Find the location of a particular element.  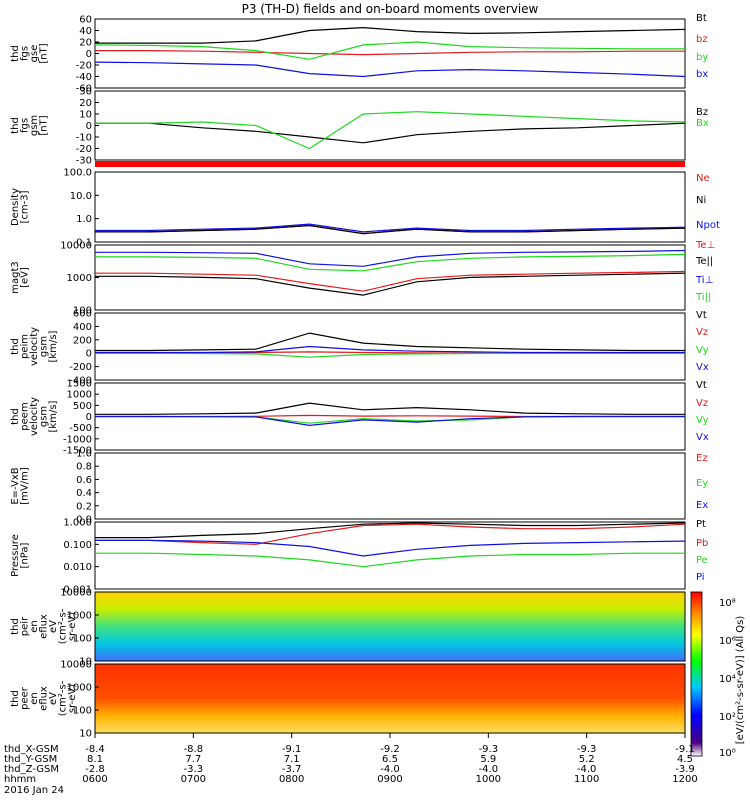

y-axis-label: Density is located at coordinates (15, 207).